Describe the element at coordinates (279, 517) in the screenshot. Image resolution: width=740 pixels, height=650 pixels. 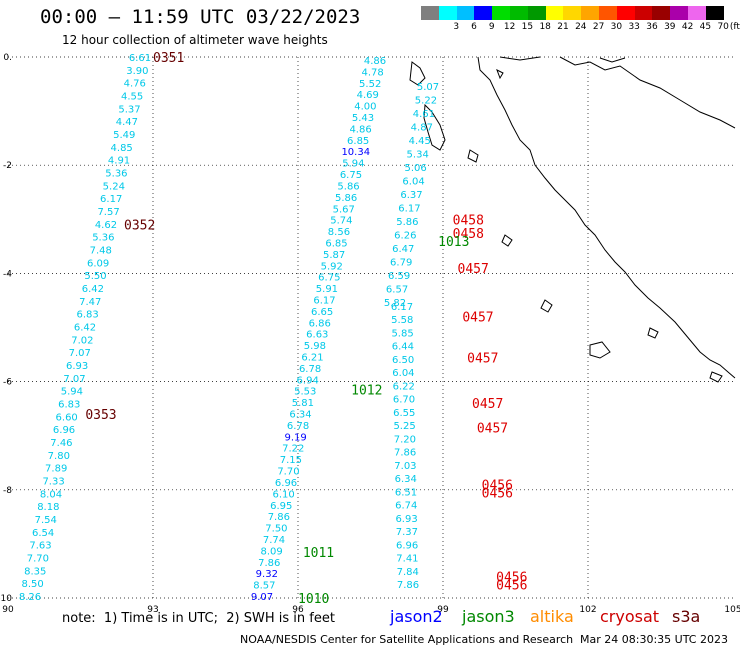
I see `wave-height-value: 7.86` at that location.